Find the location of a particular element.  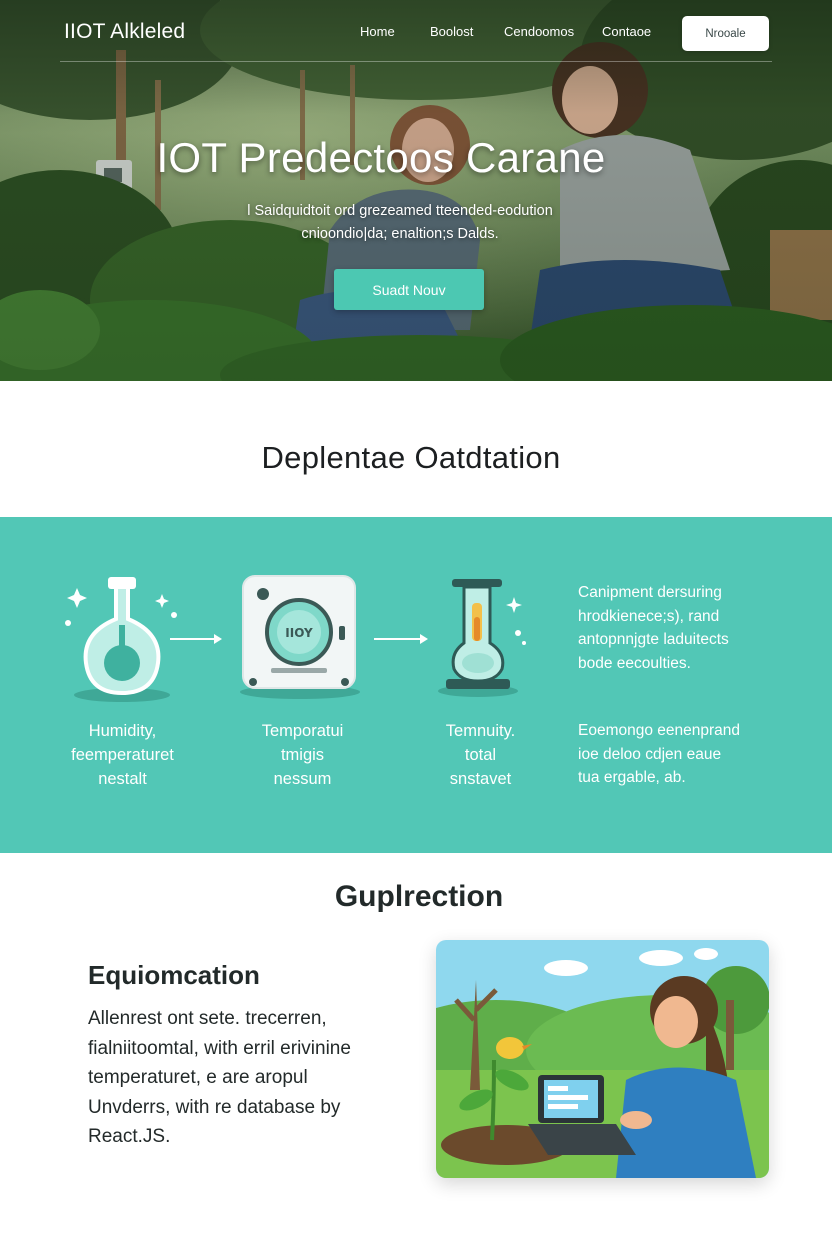

illustration-art is located at coordinates (602, 1059).